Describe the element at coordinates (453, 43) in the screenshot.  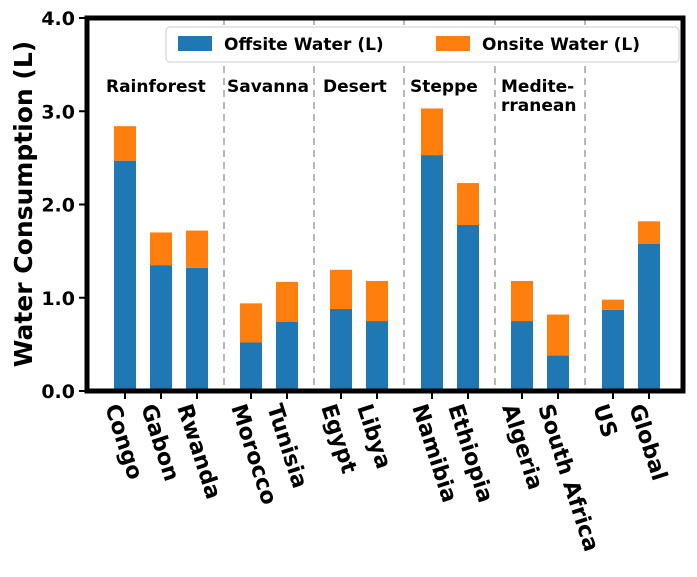
I see `legend-swatch-onsite` at that location.